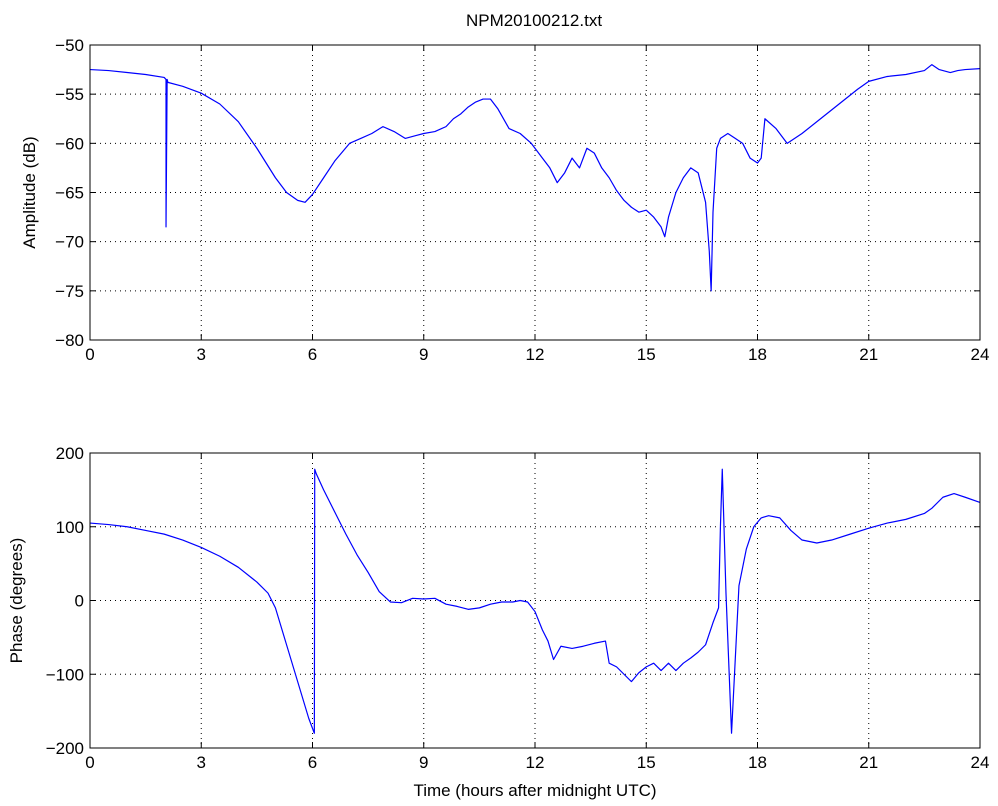 This screenshot has width=998, height=806. Describe the element at coordinates (423, 762) in the screenshot. I see `phase-x-tick-label: 9` at that location.